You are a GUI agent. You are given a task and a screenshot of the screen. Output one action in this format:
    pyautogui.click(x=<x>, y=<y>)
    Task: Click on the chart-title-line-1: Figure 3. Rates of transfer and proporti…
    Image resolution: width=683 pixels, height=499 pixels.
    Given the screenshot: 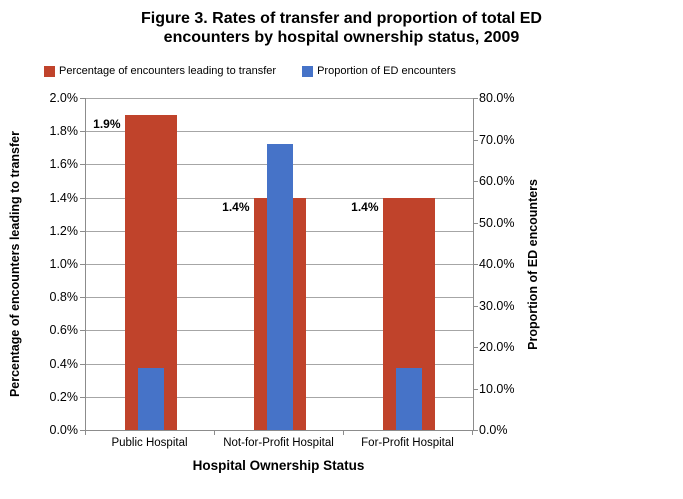 What is the action you would take?
    pyautogui.click(x=341, y=18)
    